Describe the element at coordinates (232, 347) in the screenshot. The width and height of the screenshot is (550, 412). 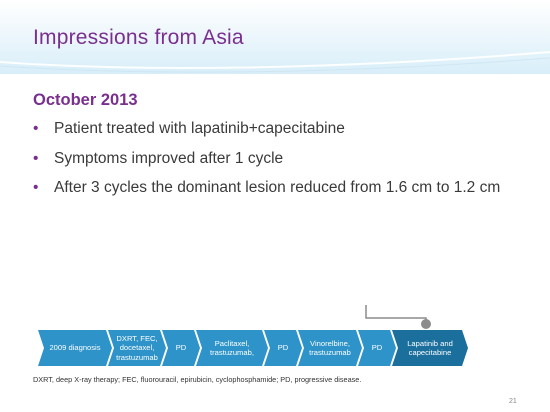
I see `timeline-label: Paclitaxel, trastuzumab,` at that location.